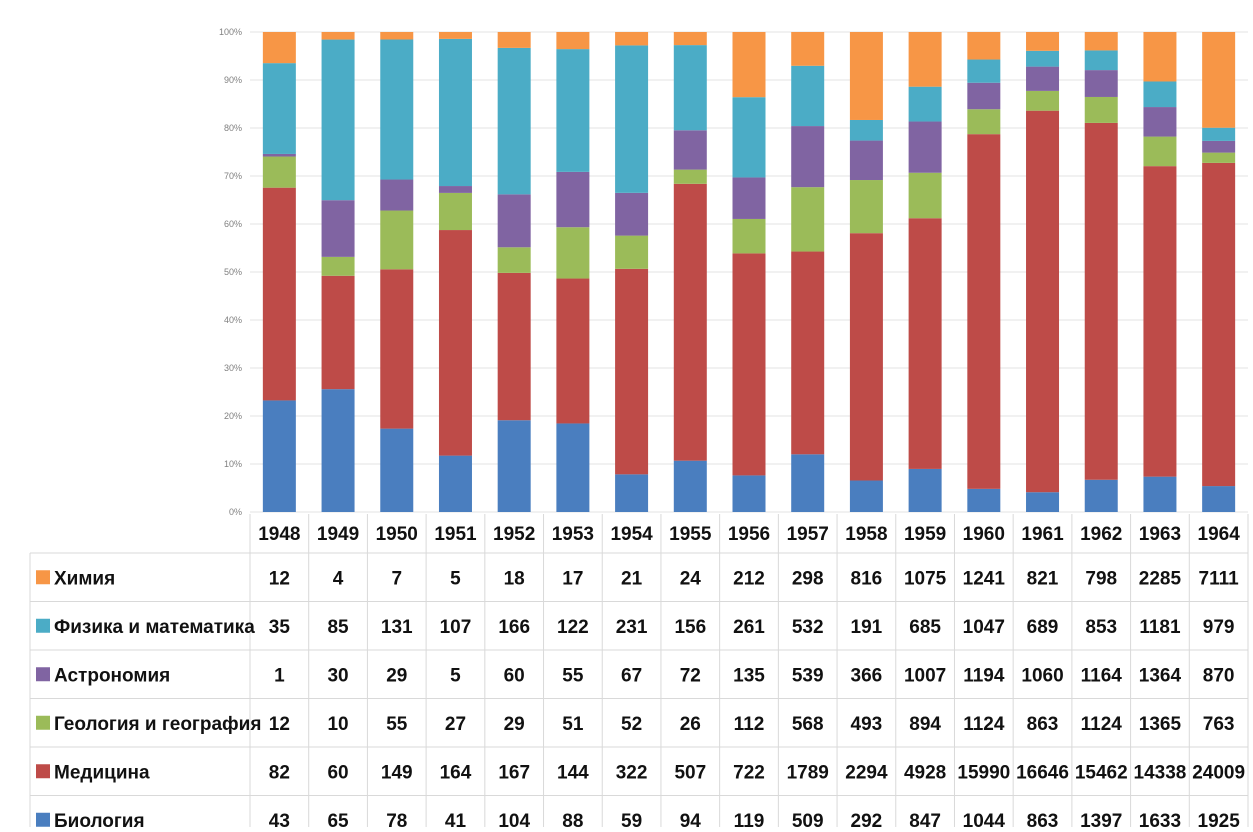 This screenshot has height=832, width=1253. Describe the element at coordinates (925, 627) in the screenshot. I see `data-cell: 685` at that location.